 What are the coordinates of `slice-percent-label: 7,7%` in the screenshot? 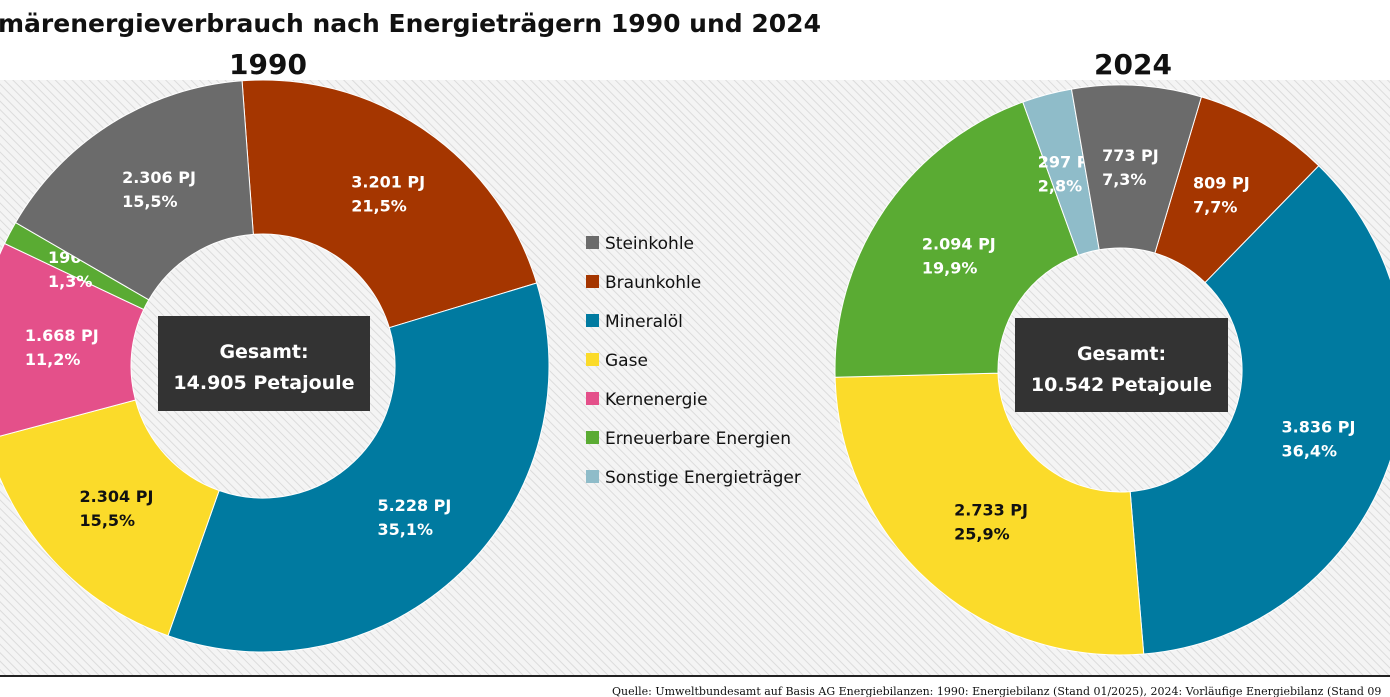 It's located at (1215, 207).